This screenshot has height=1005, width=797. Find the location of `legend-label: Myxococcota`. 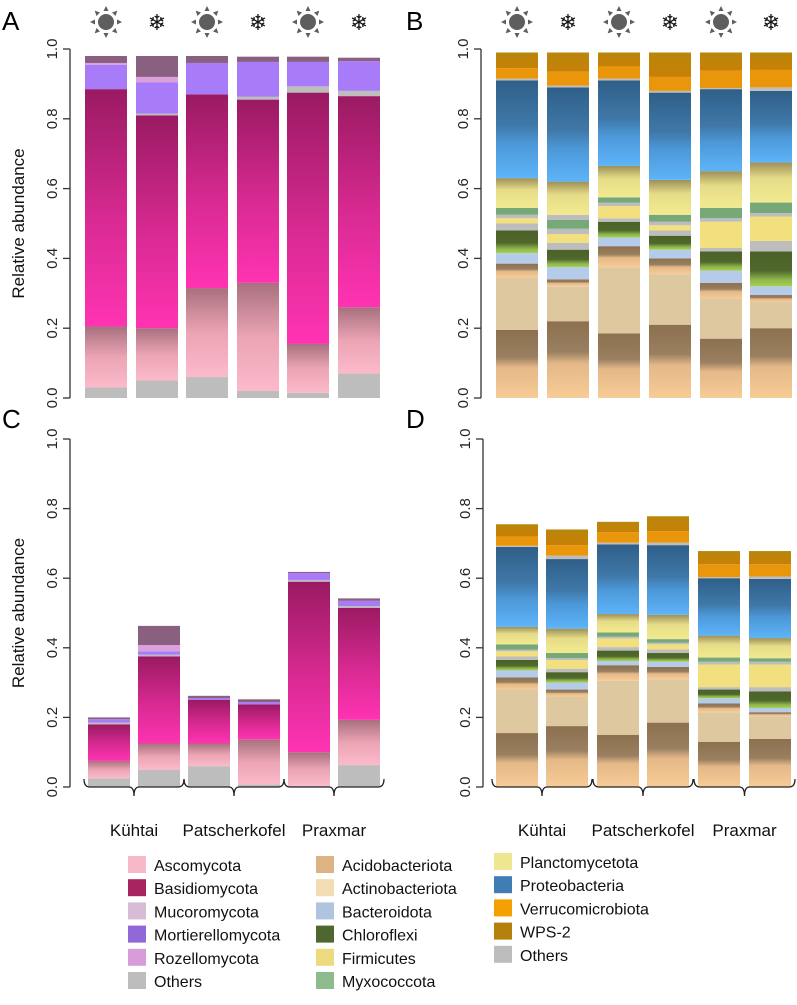

legend-label: Myxococcota is located at coordinates (388, 982).